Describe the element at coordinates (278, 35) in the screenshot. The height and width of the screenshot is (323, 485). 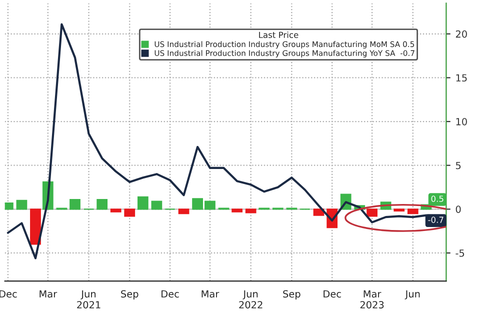
I see `legend-title: Last Price` at that location.